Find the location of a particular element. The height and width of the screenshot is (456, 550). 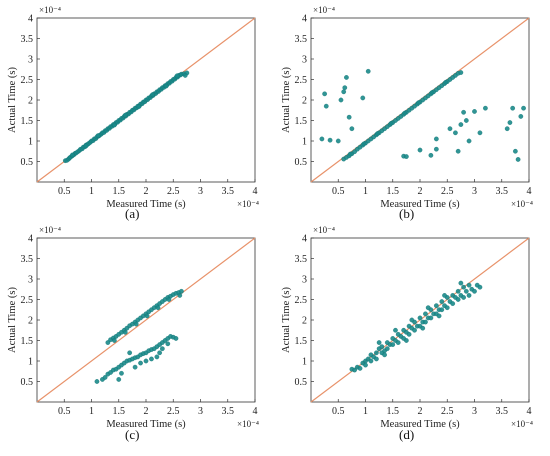

y-tick-label-b: 3.5 is located at coordinates (301, 39).